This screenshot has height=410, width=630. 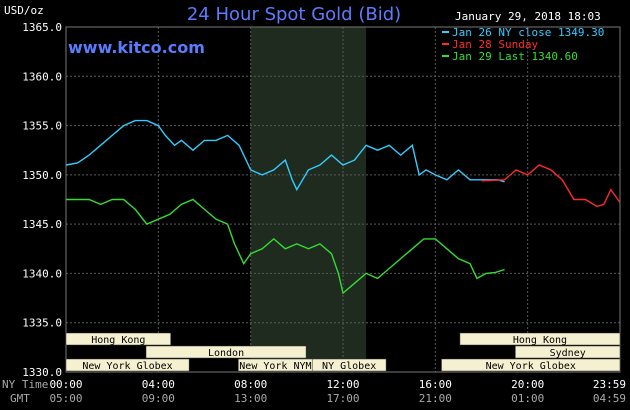 What do you see at coordinates (527, 398) in the screenshot?
I see `x-tick-label-gmt: 01:00` at bounding box center [527, 398].